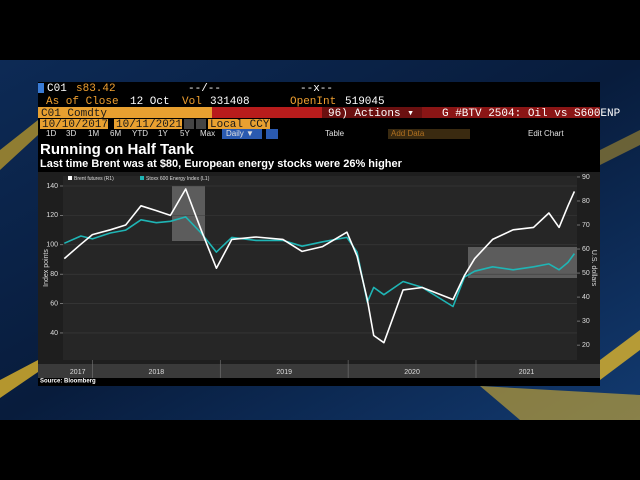  What do you see at coordinates (130, 133) in the screenshot?
I see `period-buttons: 1D 3D 1M 6M YTD 1Y 5Y Max` at bounding box center [130, 133].